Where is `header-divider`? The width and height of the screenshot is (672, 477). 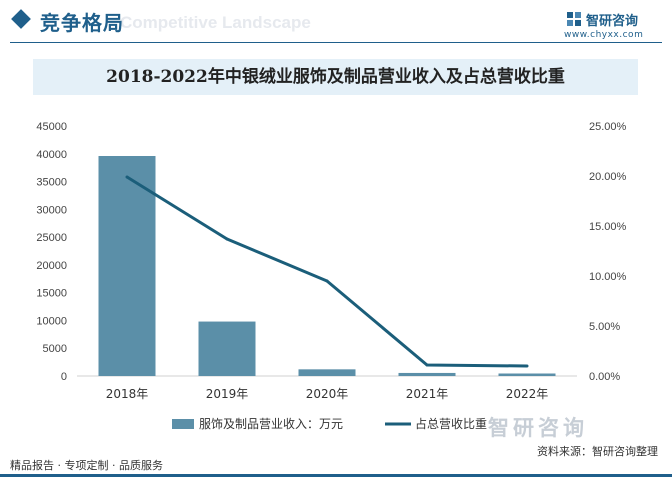
header-divider is located at coordinates (336, 42).